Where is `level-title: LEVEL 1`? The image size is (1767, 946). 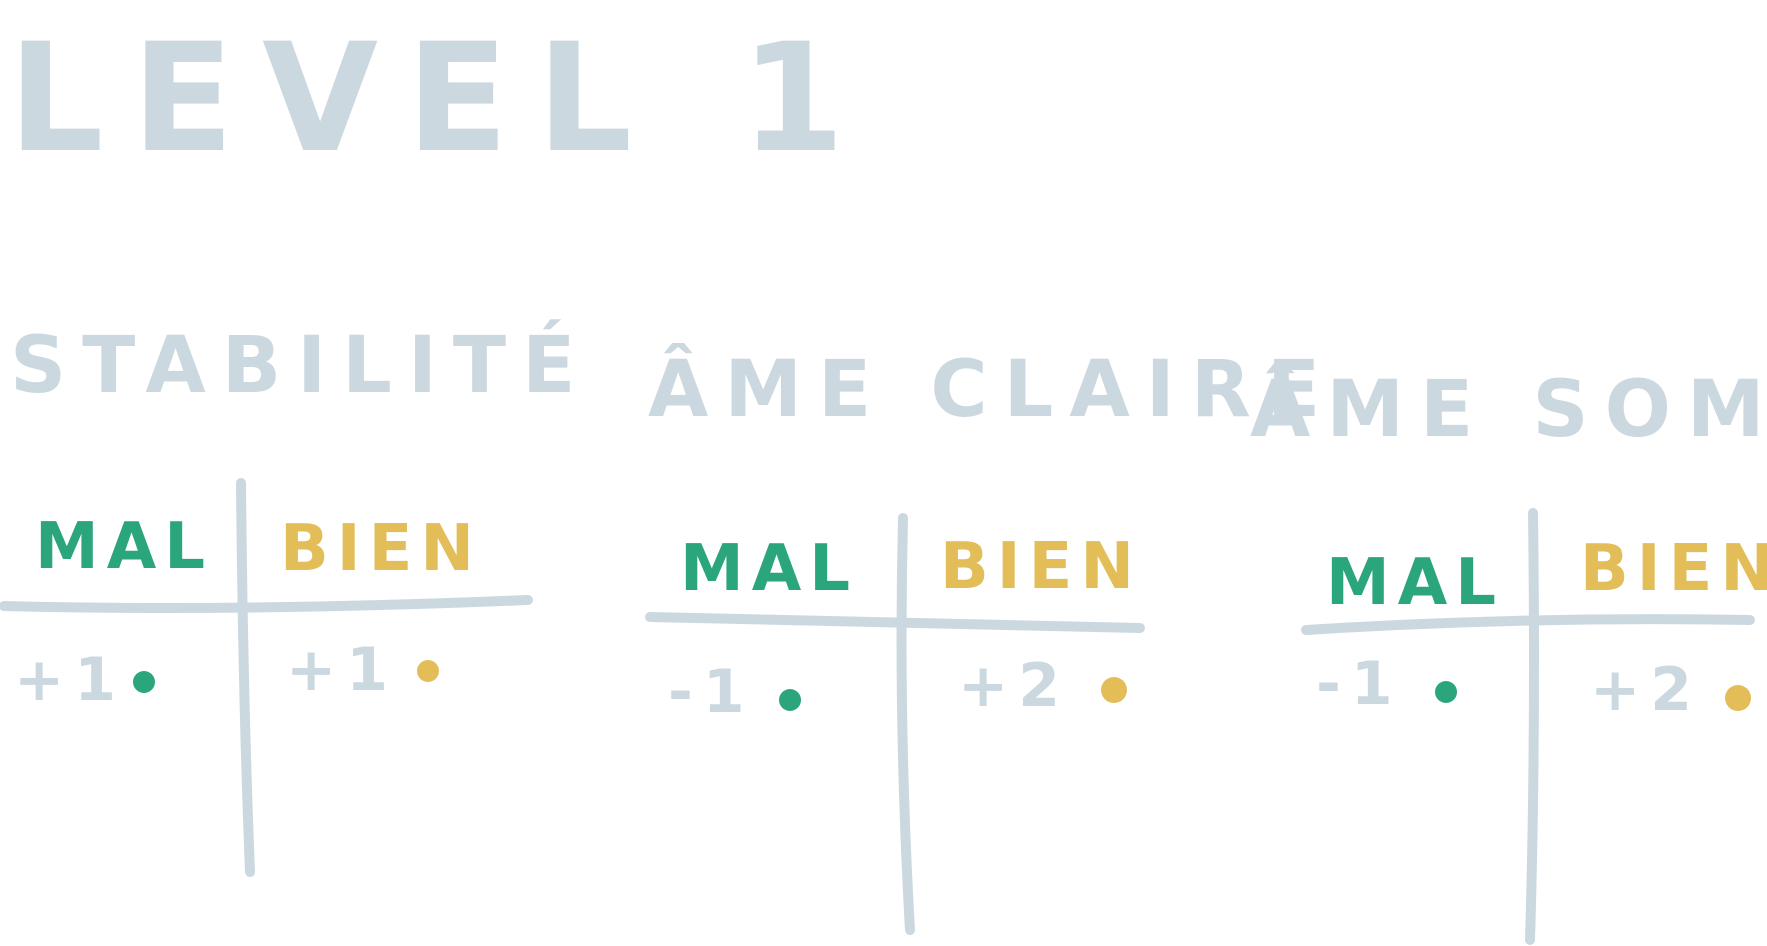
level-title: LEVEL 1 is located at coordinates (440, 99).